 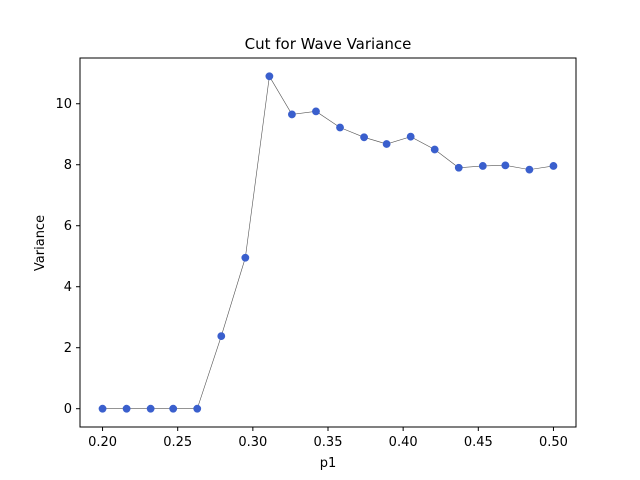 I want to click on y-tick-label: 6, so click(x=68, y=226).